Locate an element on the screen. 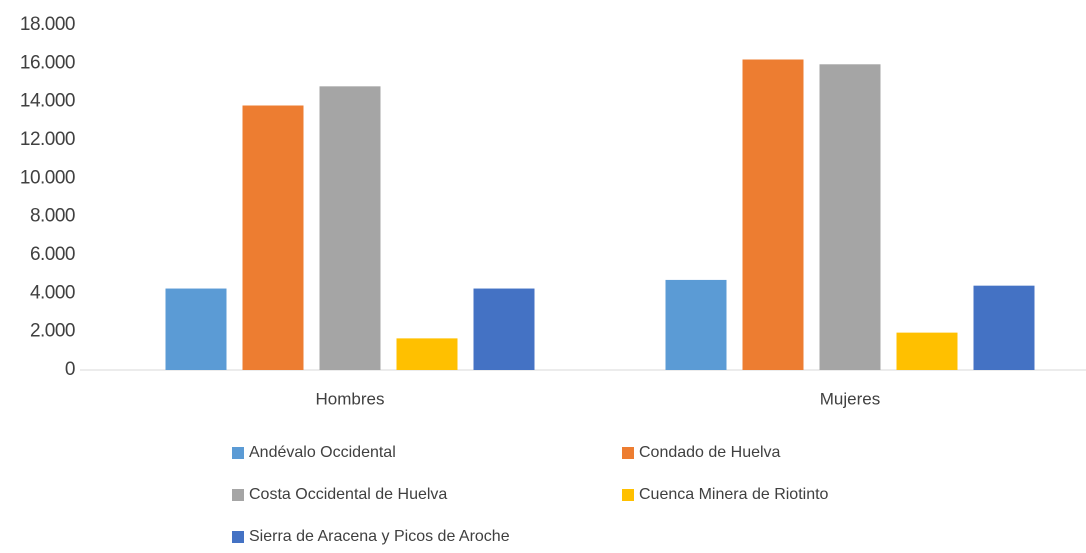  y-tick-label: 16.000 is located at coordinates (47, 62).